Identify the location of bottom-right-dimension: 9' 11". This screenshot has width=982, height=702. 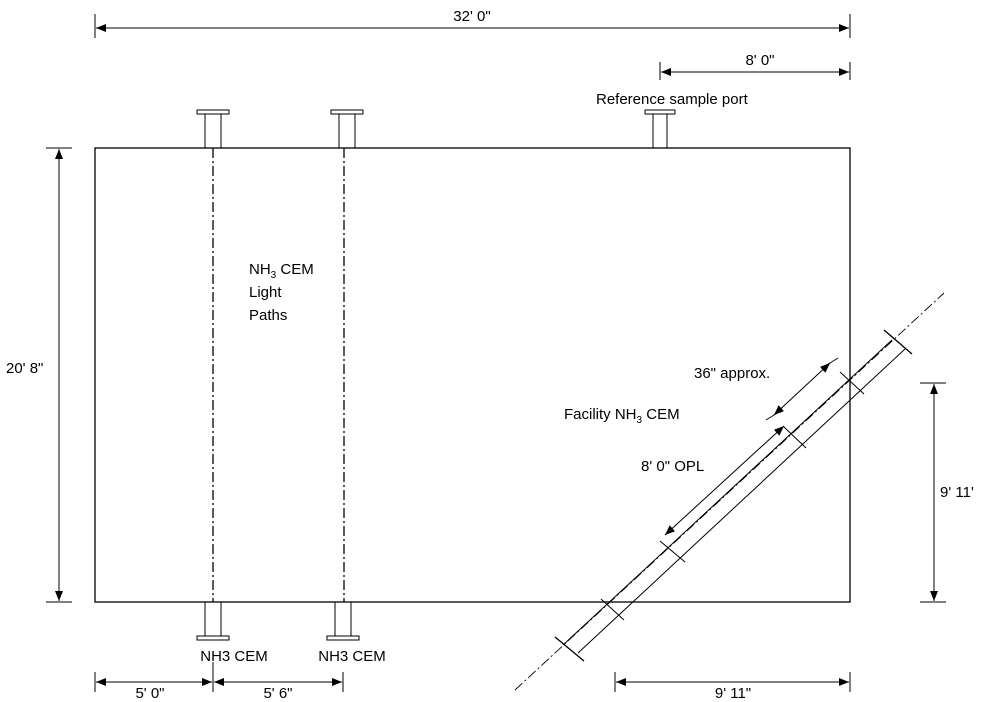
(732, 687).